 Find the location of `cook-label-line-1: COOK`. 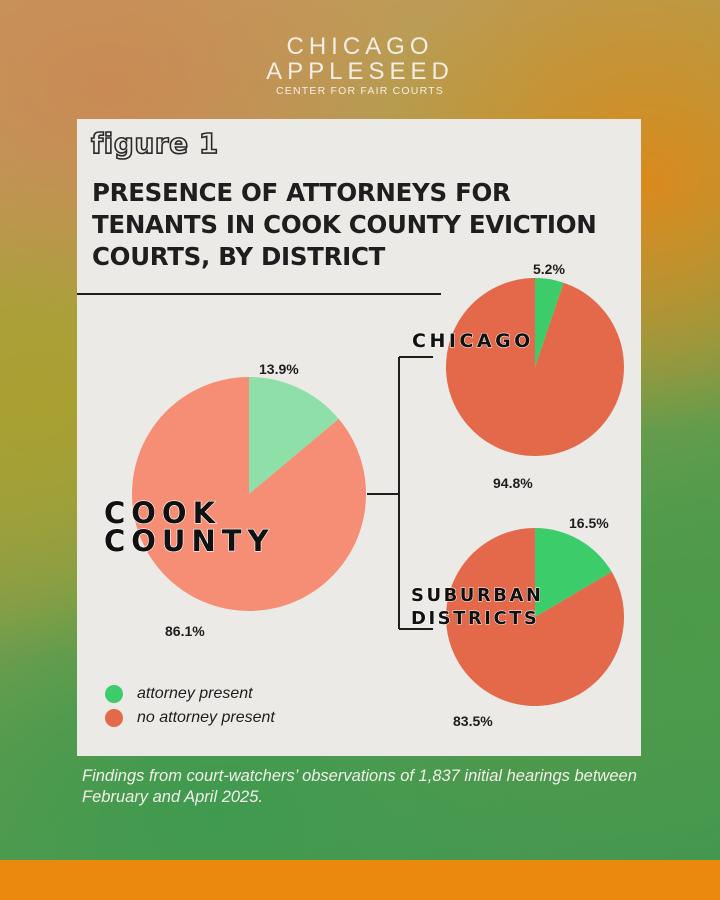

cook-label-line-1: COOK is located at coordinates (162, 513).